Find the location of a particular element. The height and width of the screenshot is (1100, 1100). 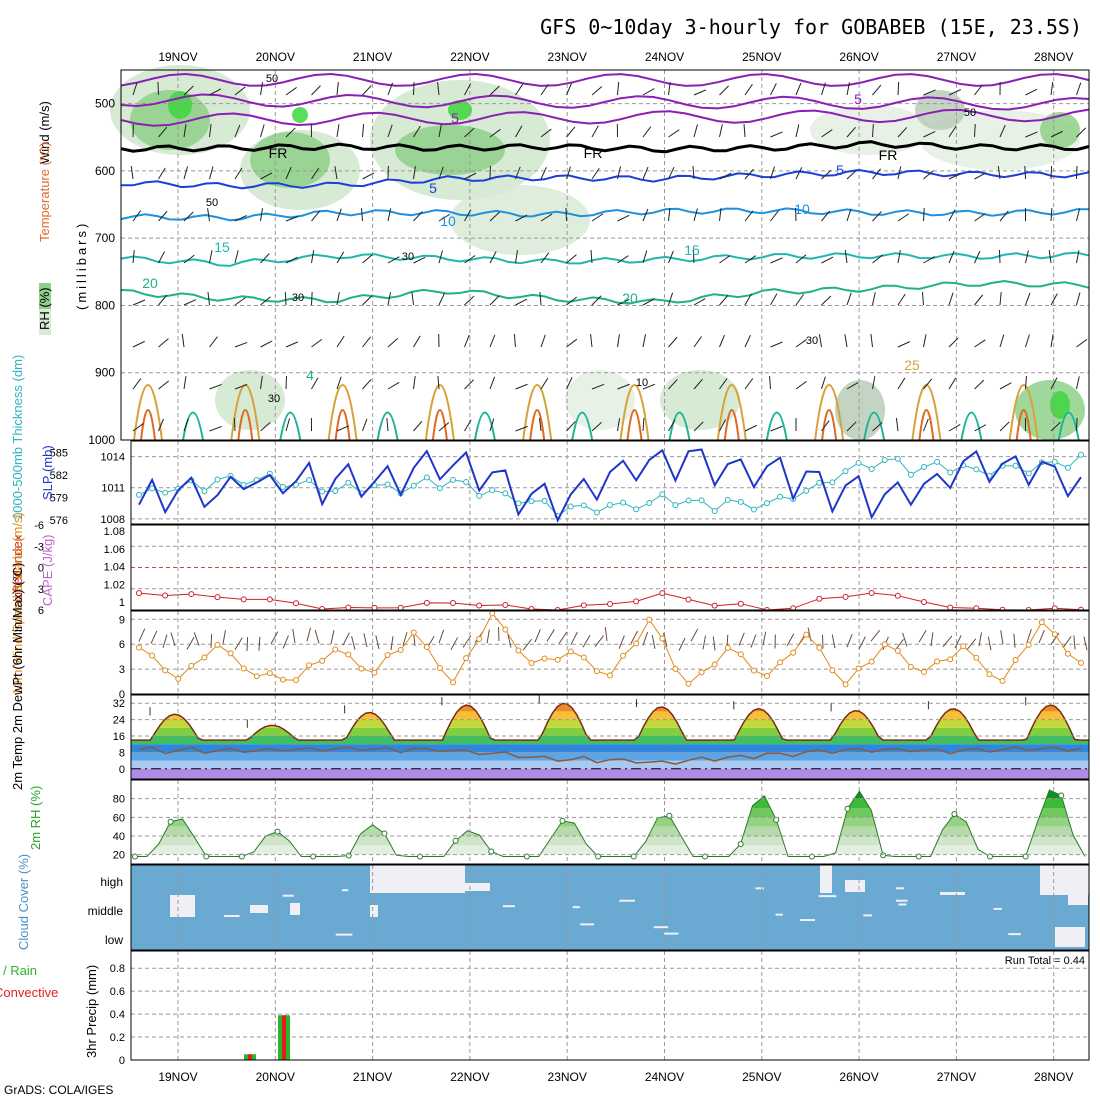

cloud-row-label: high is located at coordinates (111, 882).